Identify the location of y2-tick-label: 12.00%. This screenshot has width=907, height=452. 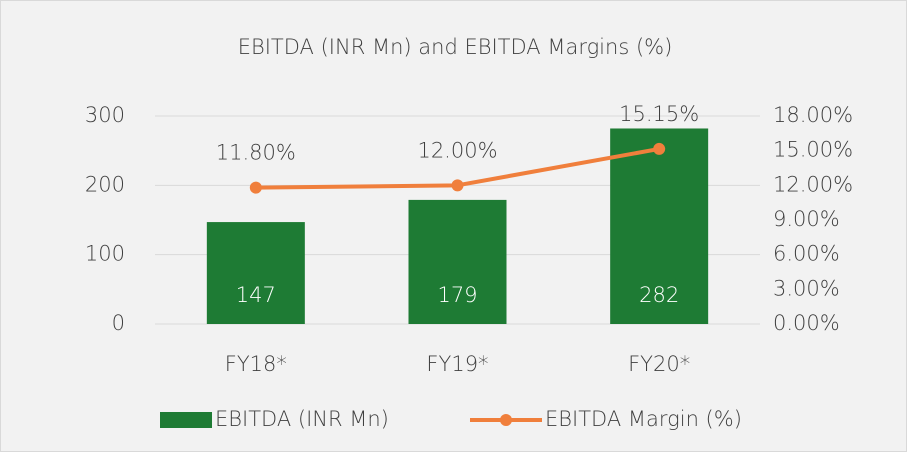
(813, 184).